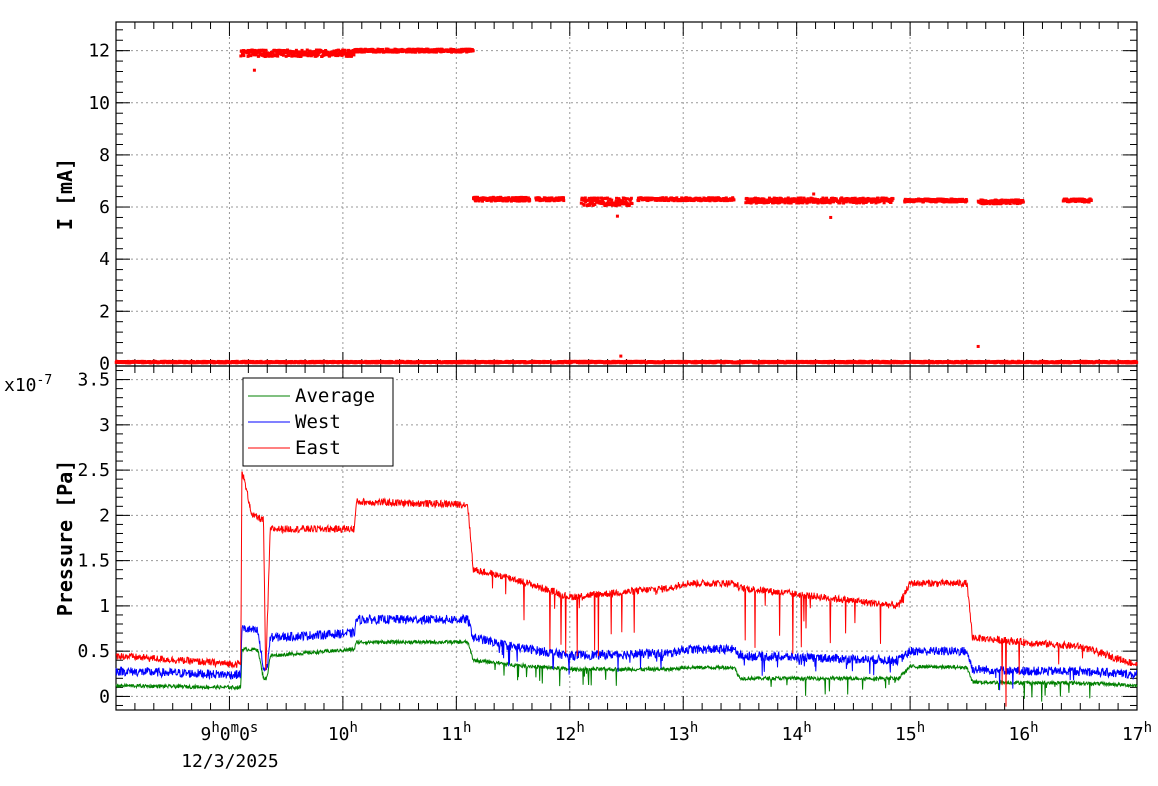 The height and width of the screenshot is (786, 1158). I want to click on exponent-power: -7, so click(45, 380).